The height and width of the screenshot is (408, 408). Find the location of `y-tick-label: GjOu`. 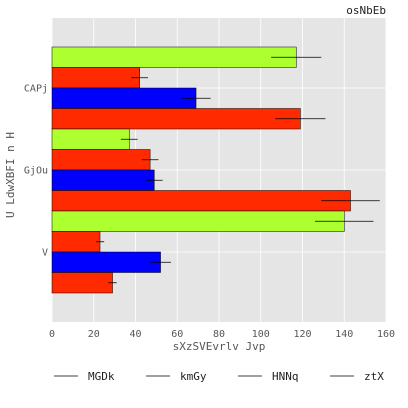

y-tick-label: GjOu is located at coordinates (36, 171).